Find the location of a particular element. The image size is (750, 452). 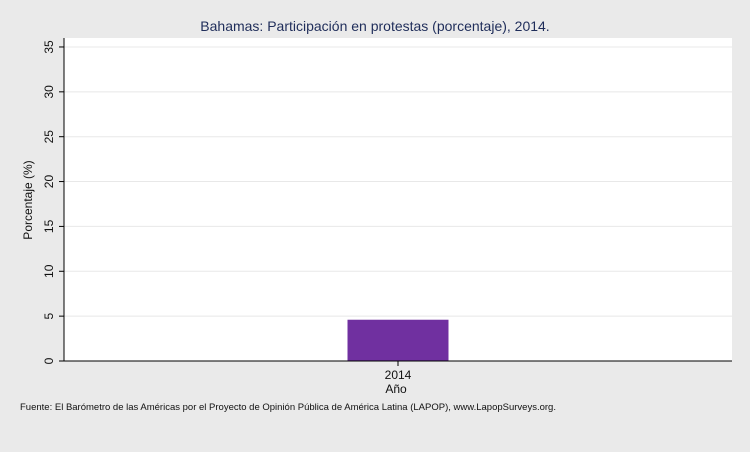

y-tick-label: 0 is located at coordinates (49, 360).